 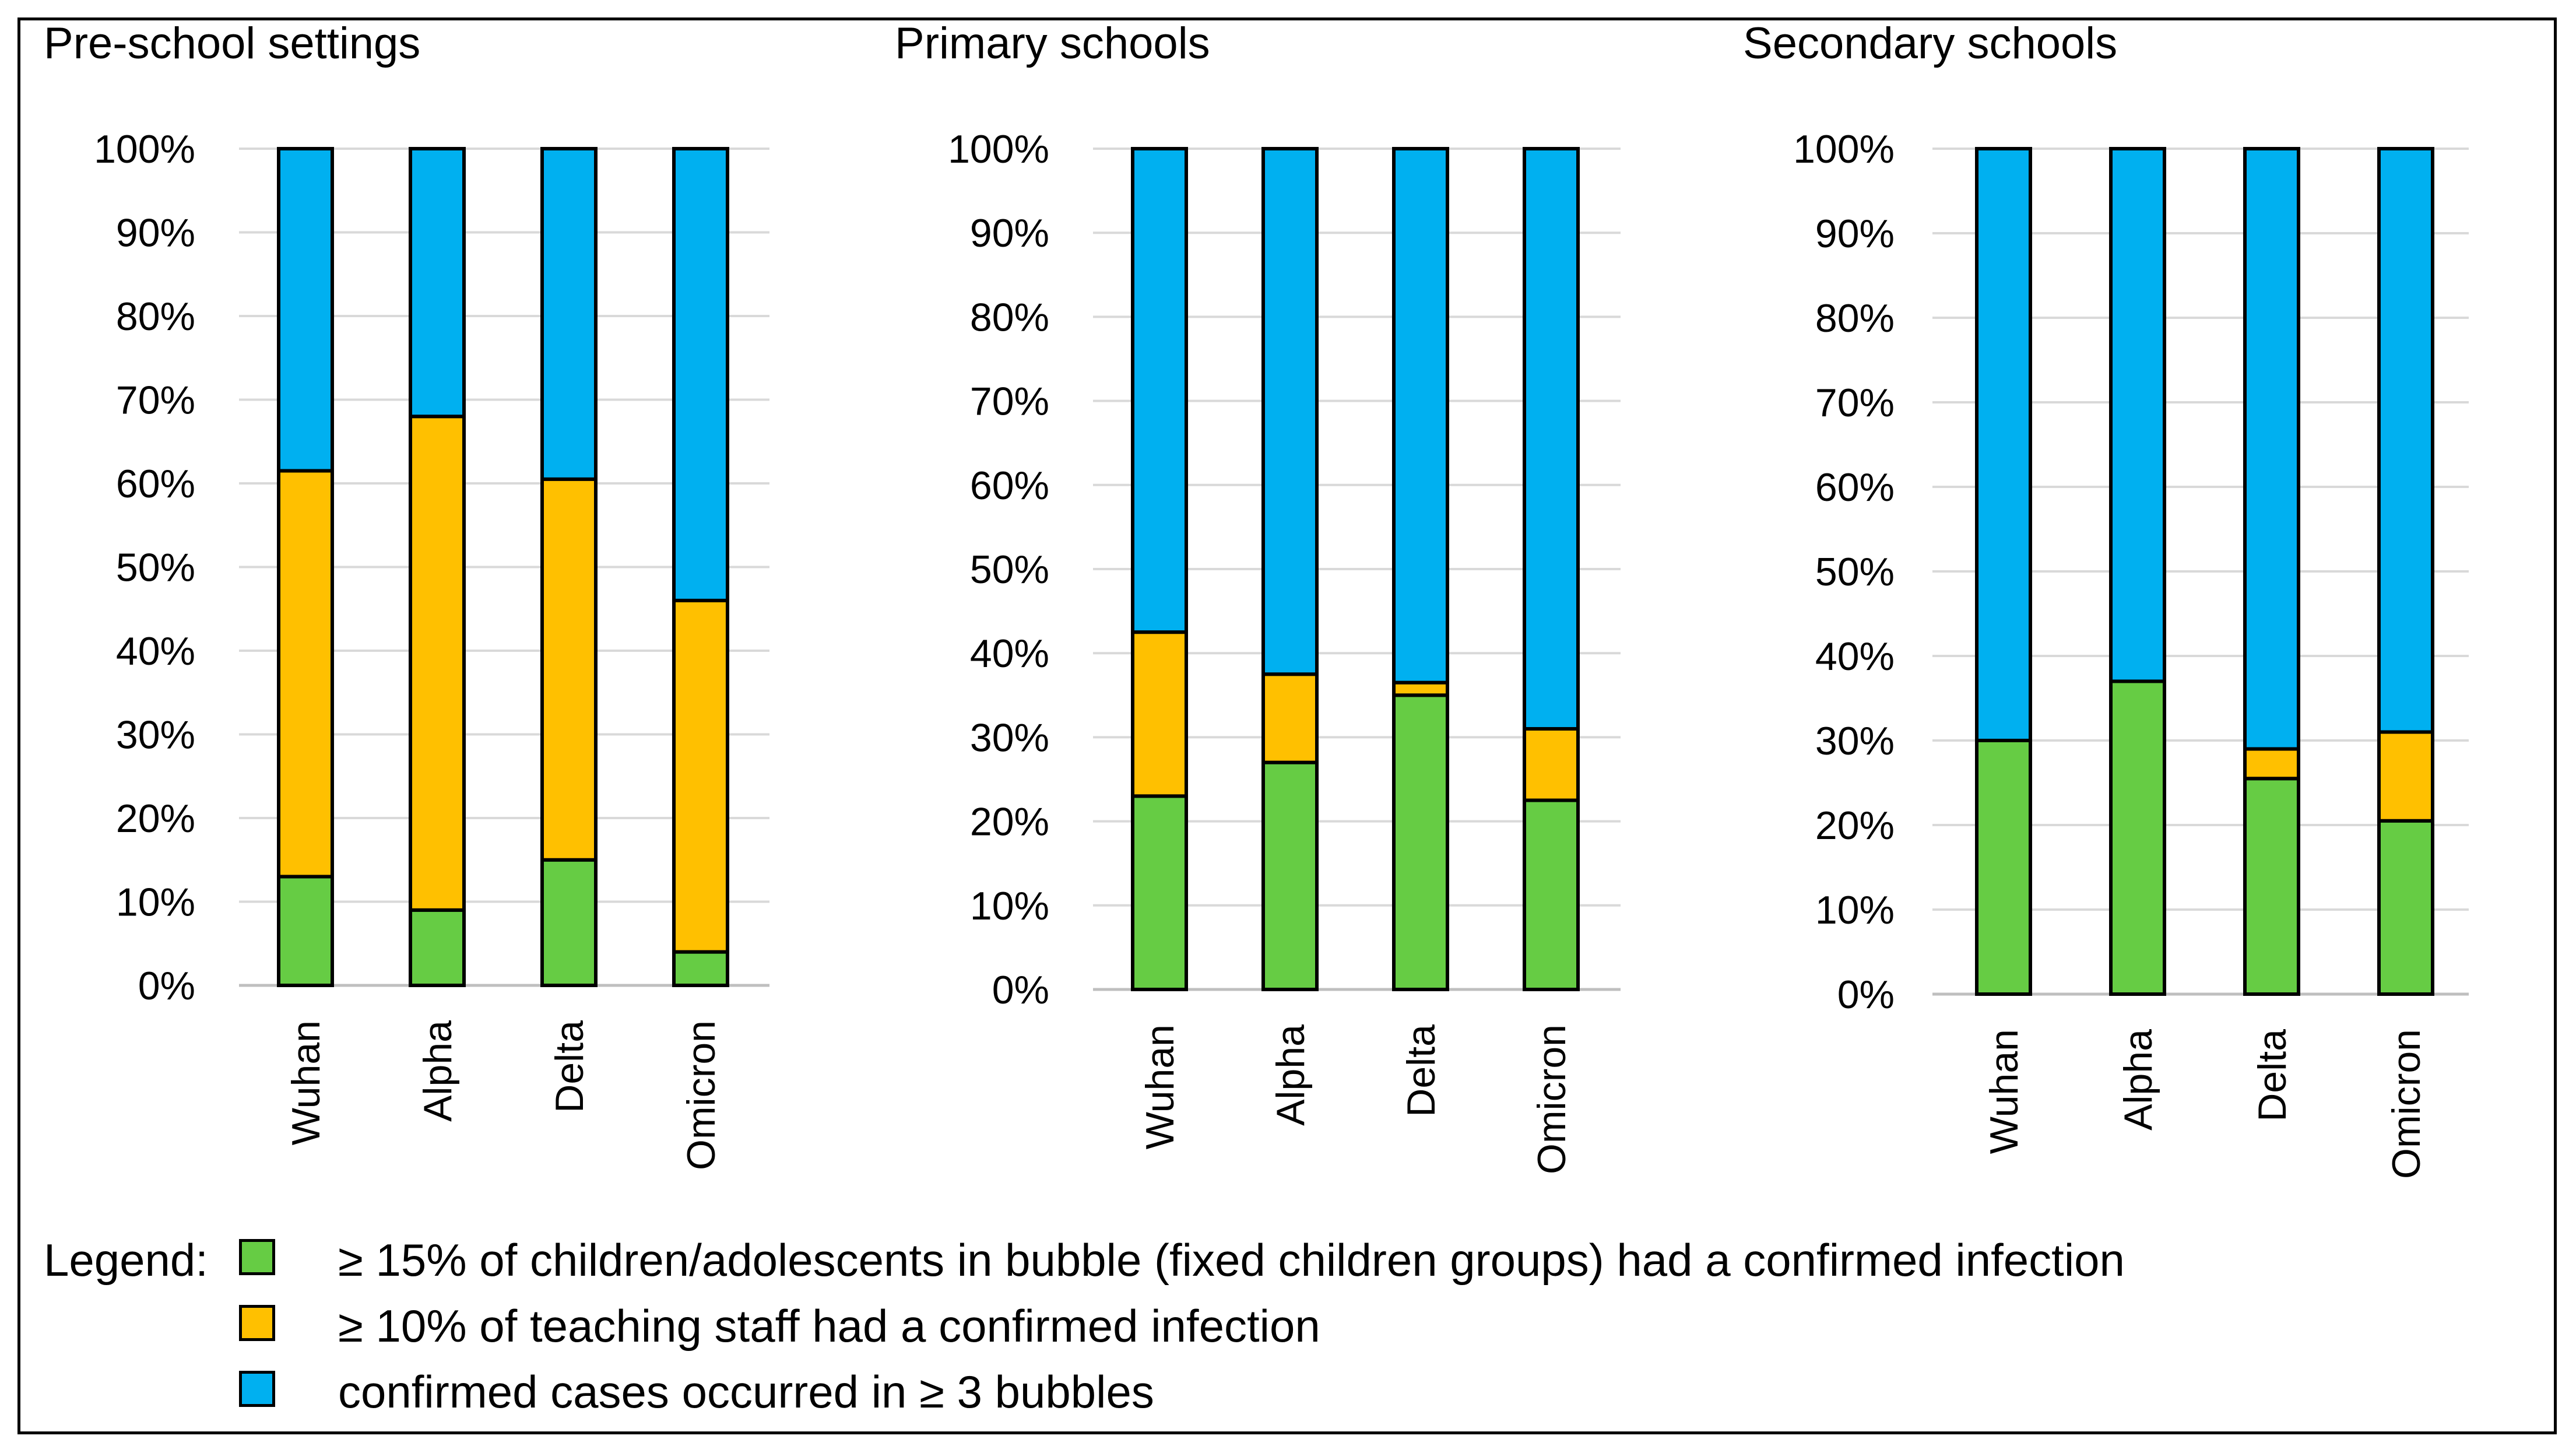 I want to click on legend-title: Legend:, so click(x=126, y=1260).